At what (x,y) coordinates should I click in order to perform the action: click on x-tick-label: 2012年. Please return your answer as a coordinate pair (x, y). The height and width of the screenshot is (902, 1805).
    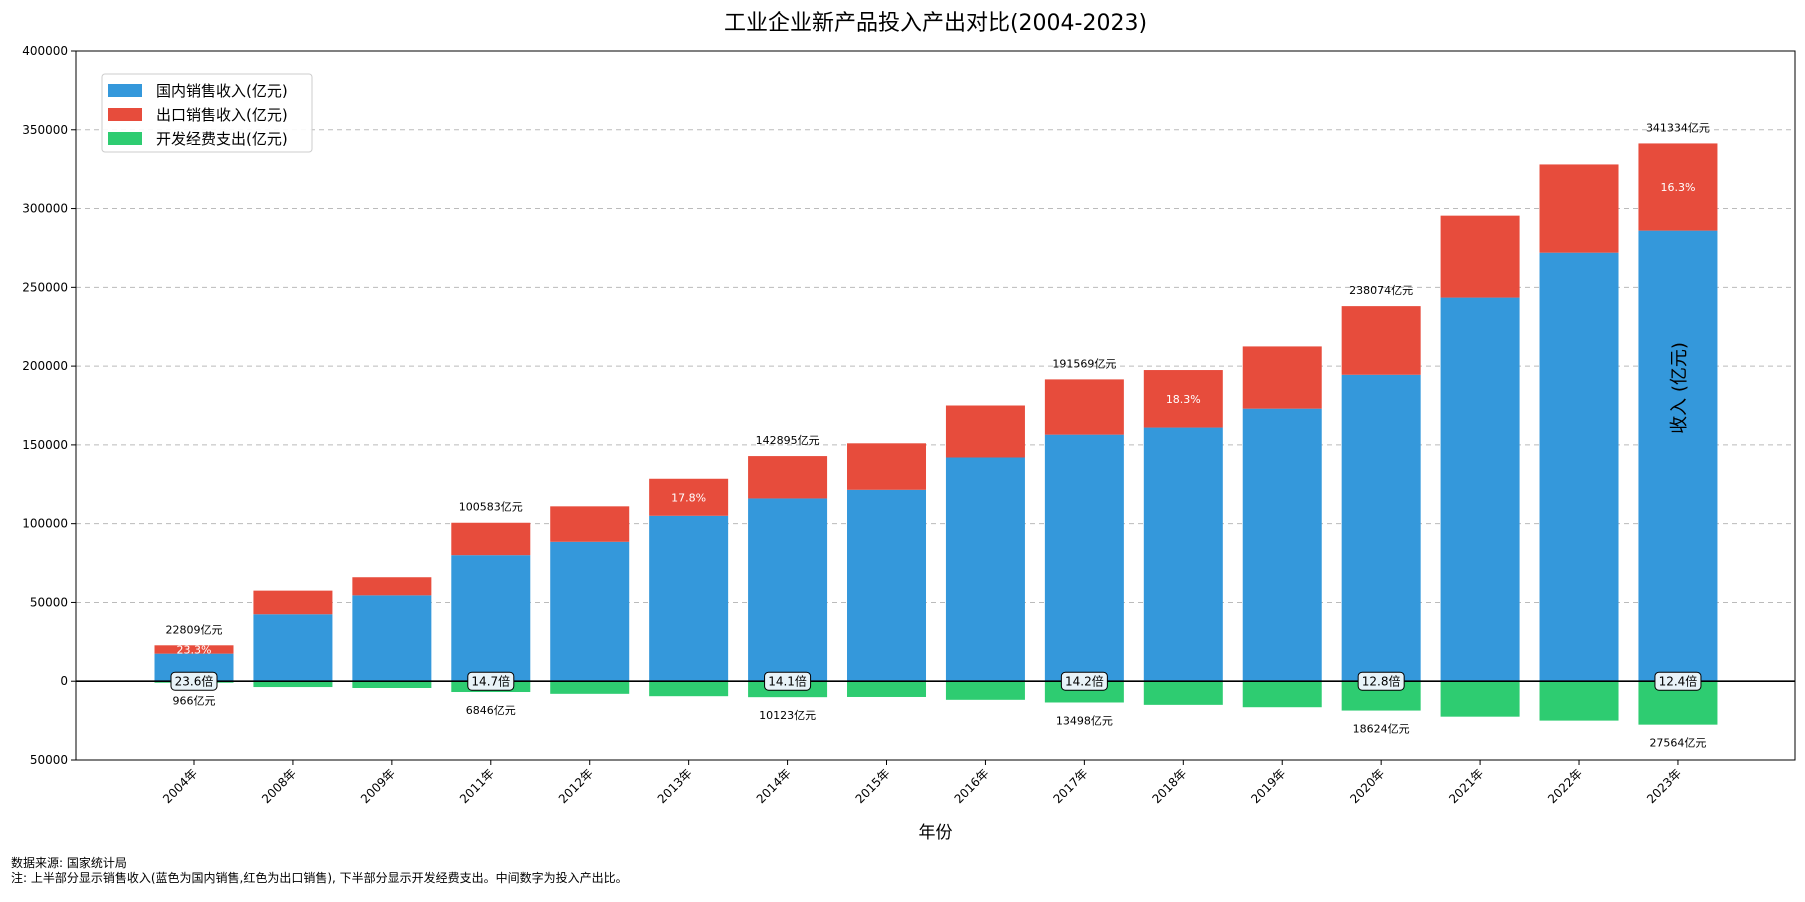
    Looking at the image, I should click on (576, 786).